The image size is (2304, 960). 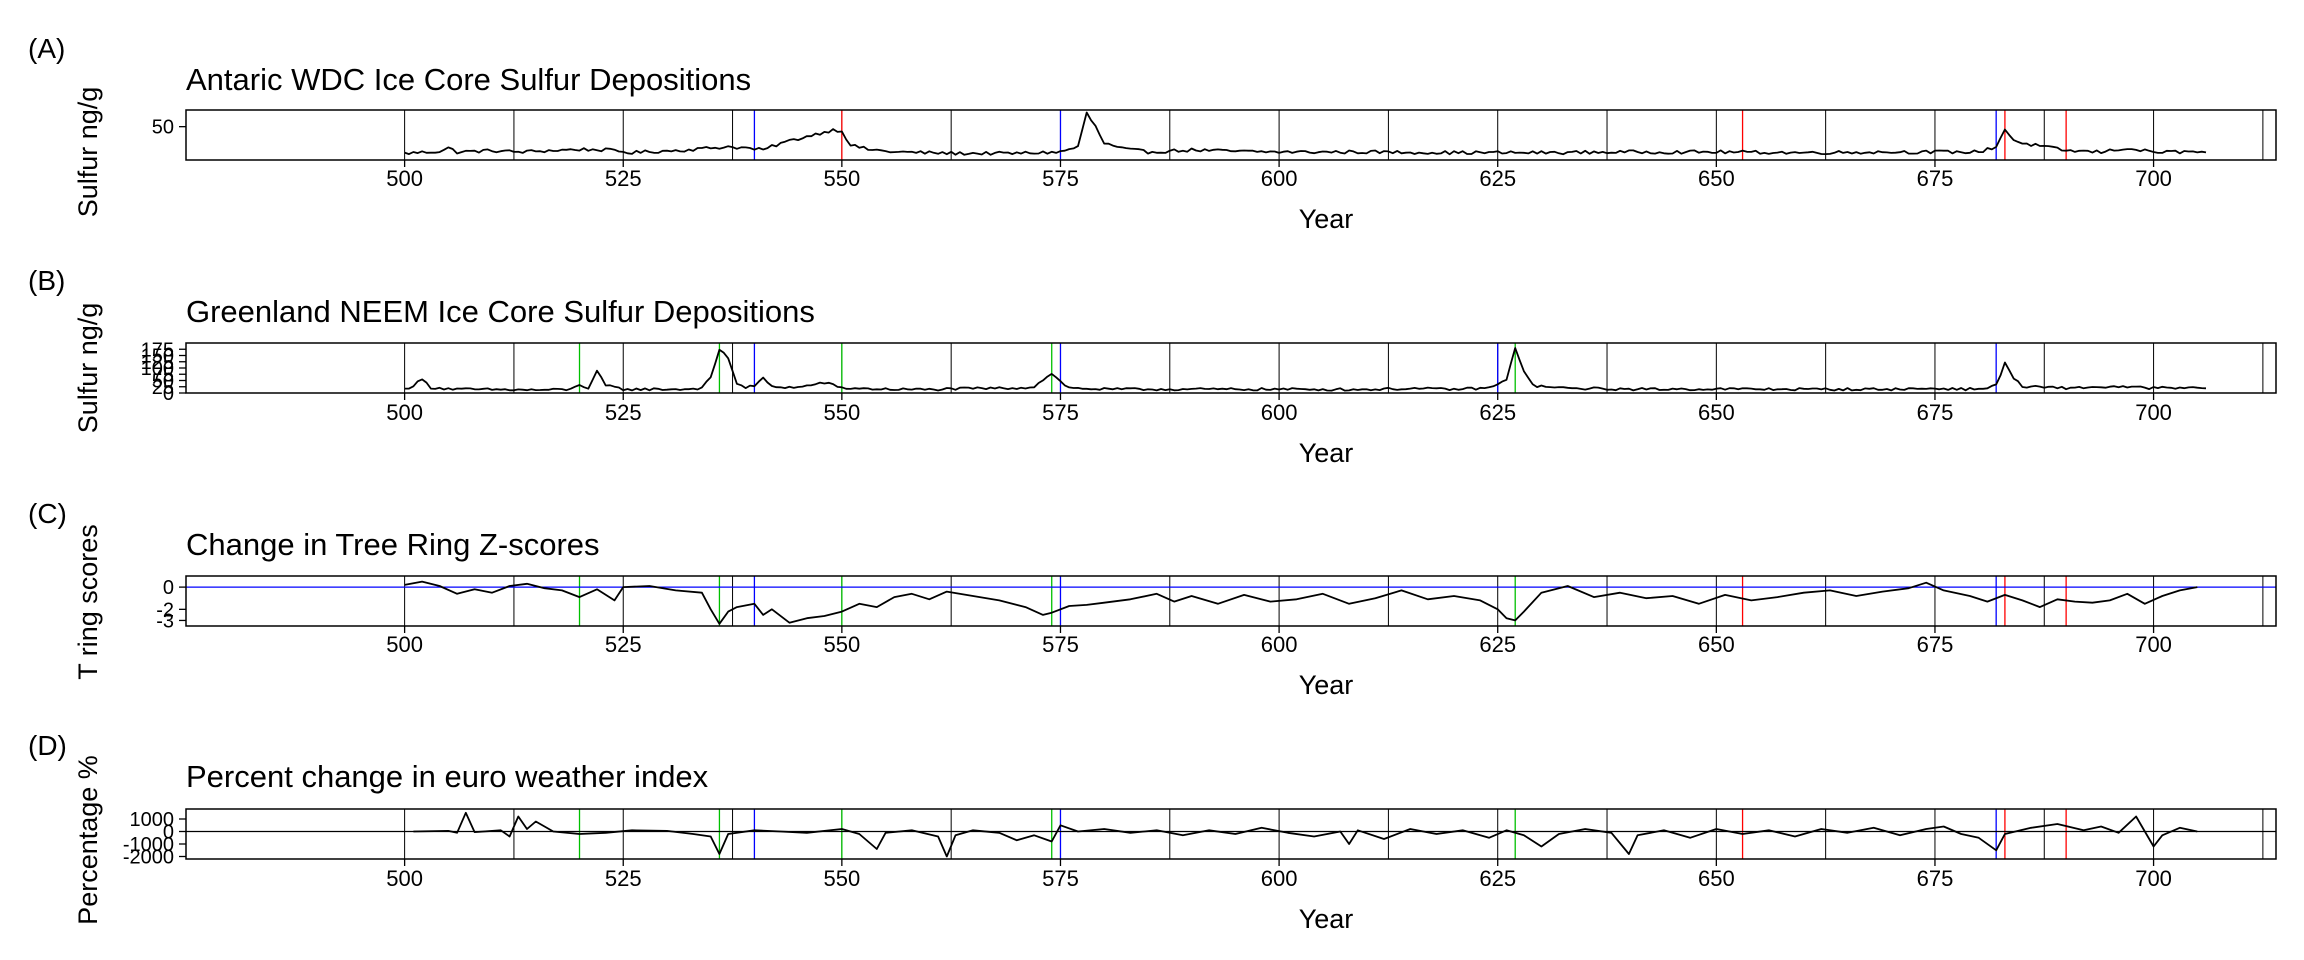 What do you see at coordinates (165, 621) in the screenshot?
I see `y-tick-label: -3` at bounding box center [165, 621].